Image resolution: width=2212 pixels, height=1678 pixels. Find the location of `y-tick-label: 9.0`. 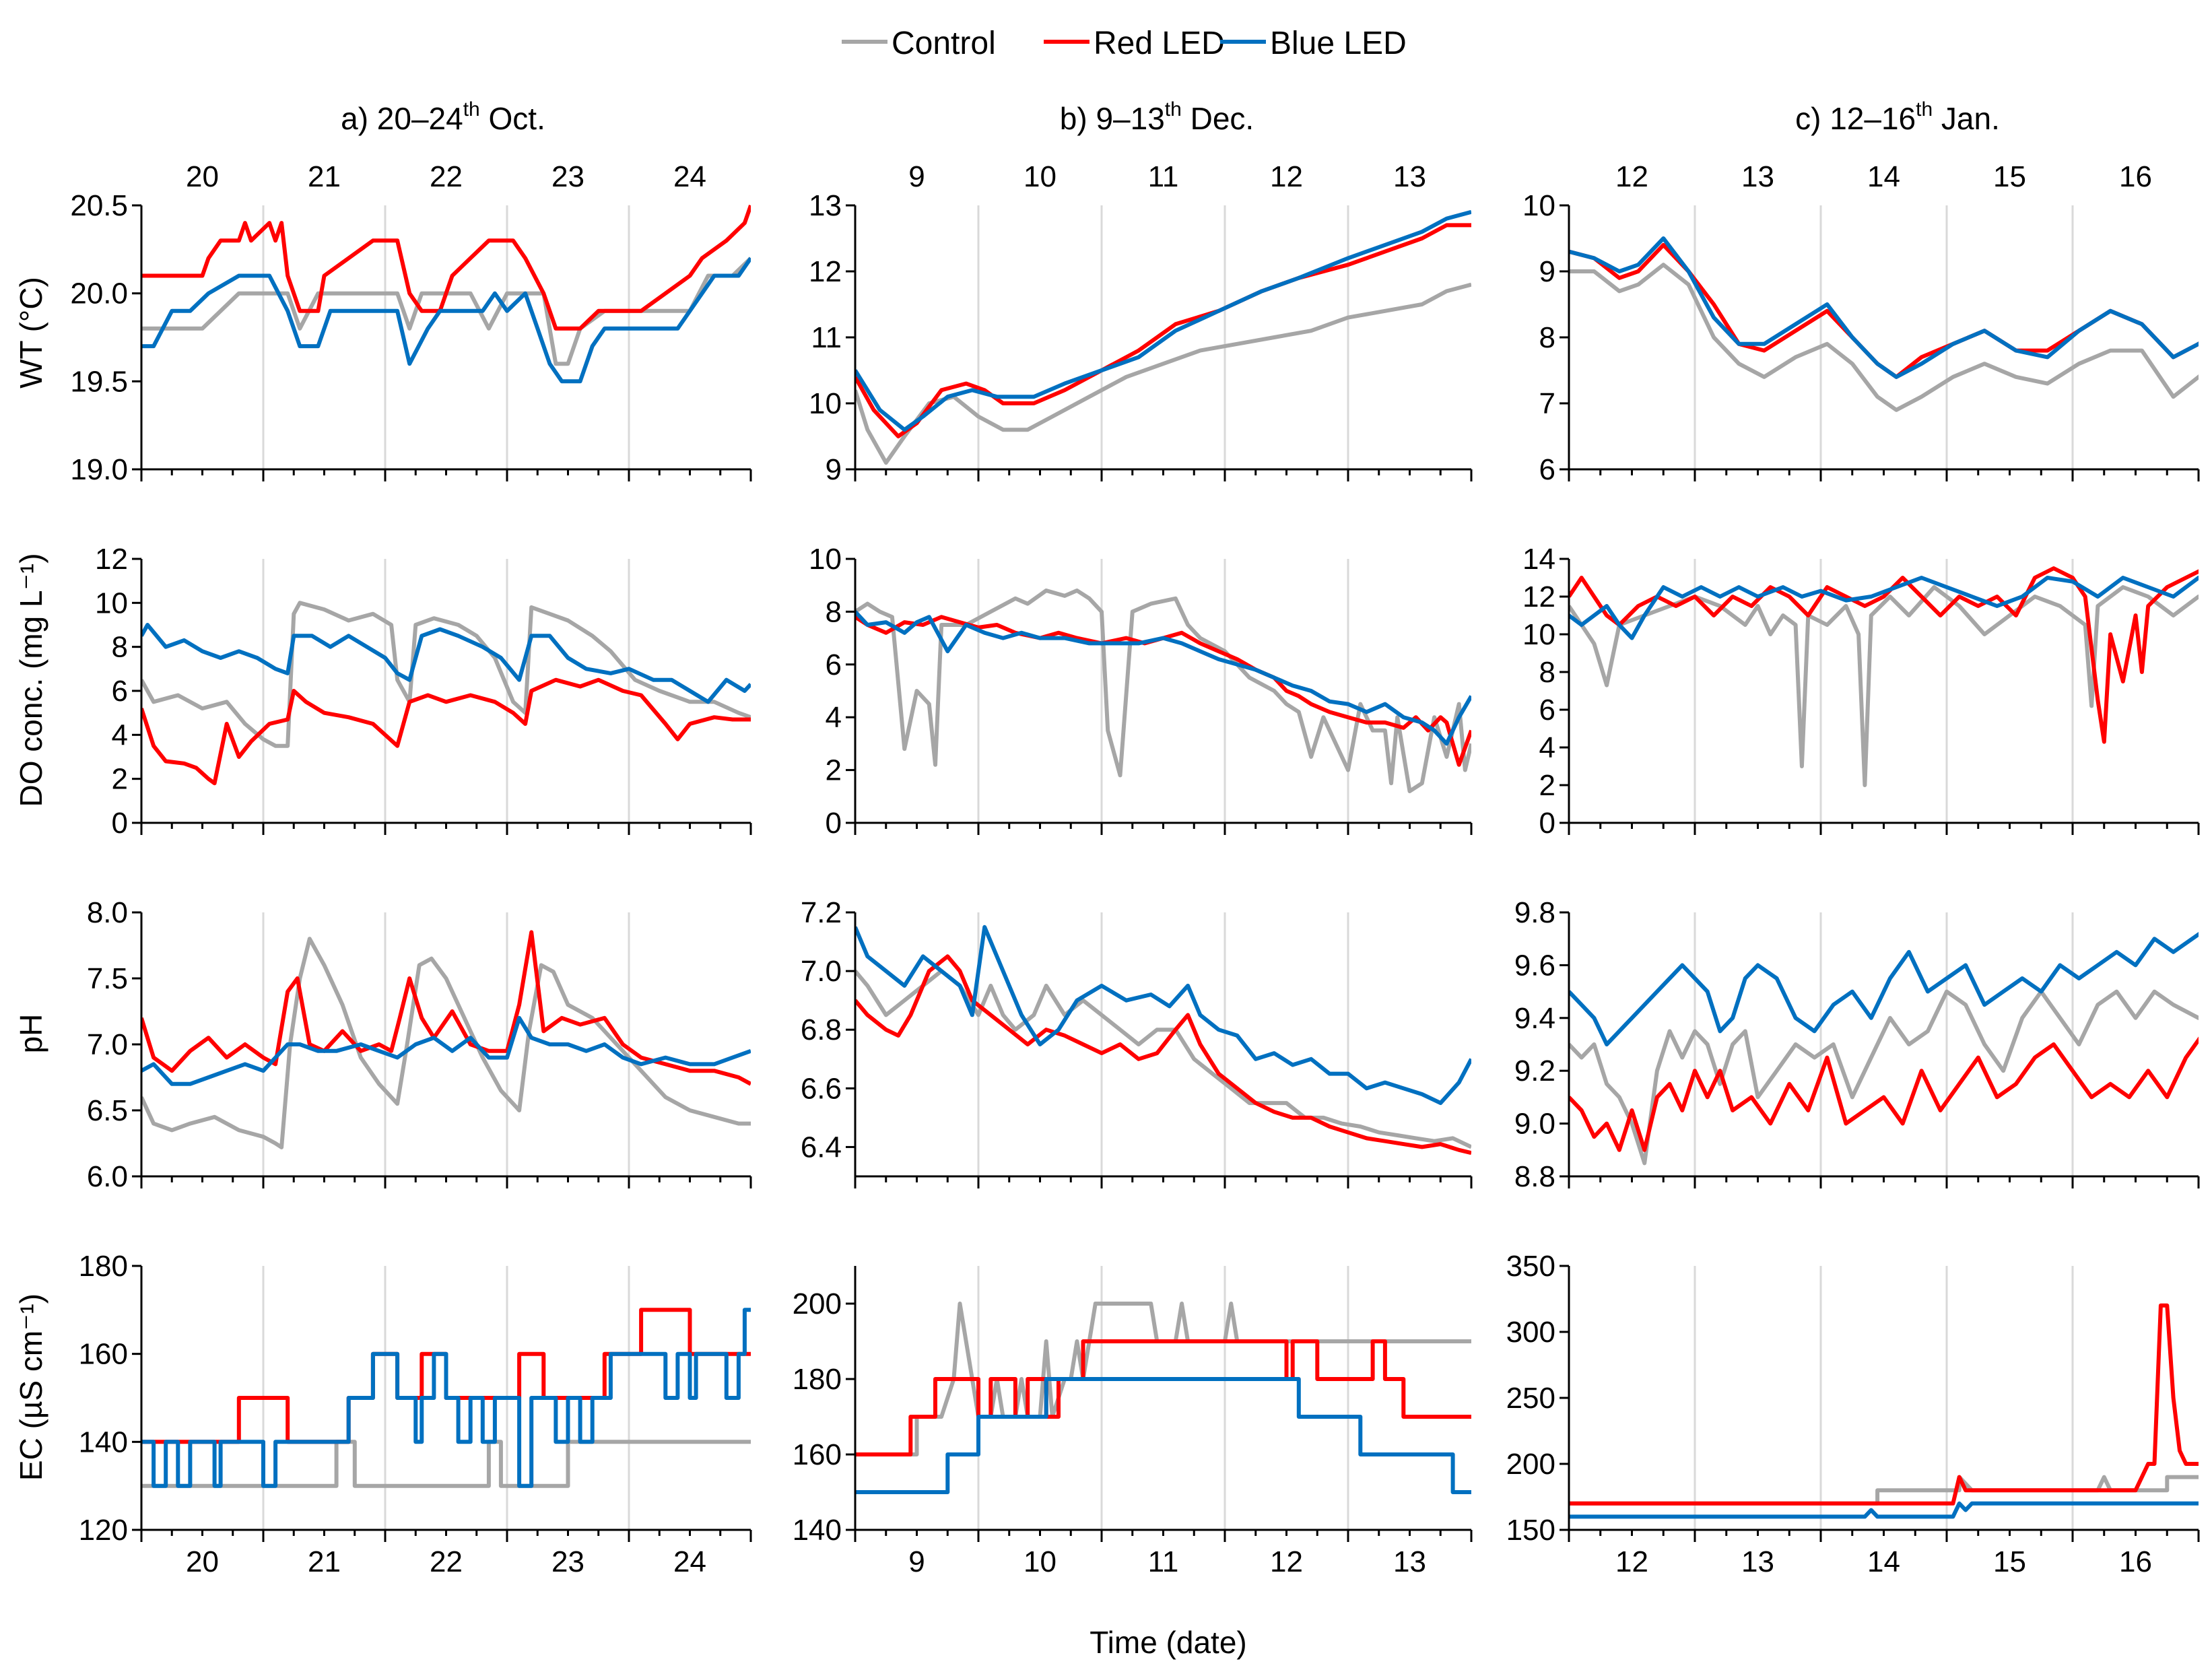

y-tick-label: 9.0 is located at coordinates (1534, 1124).